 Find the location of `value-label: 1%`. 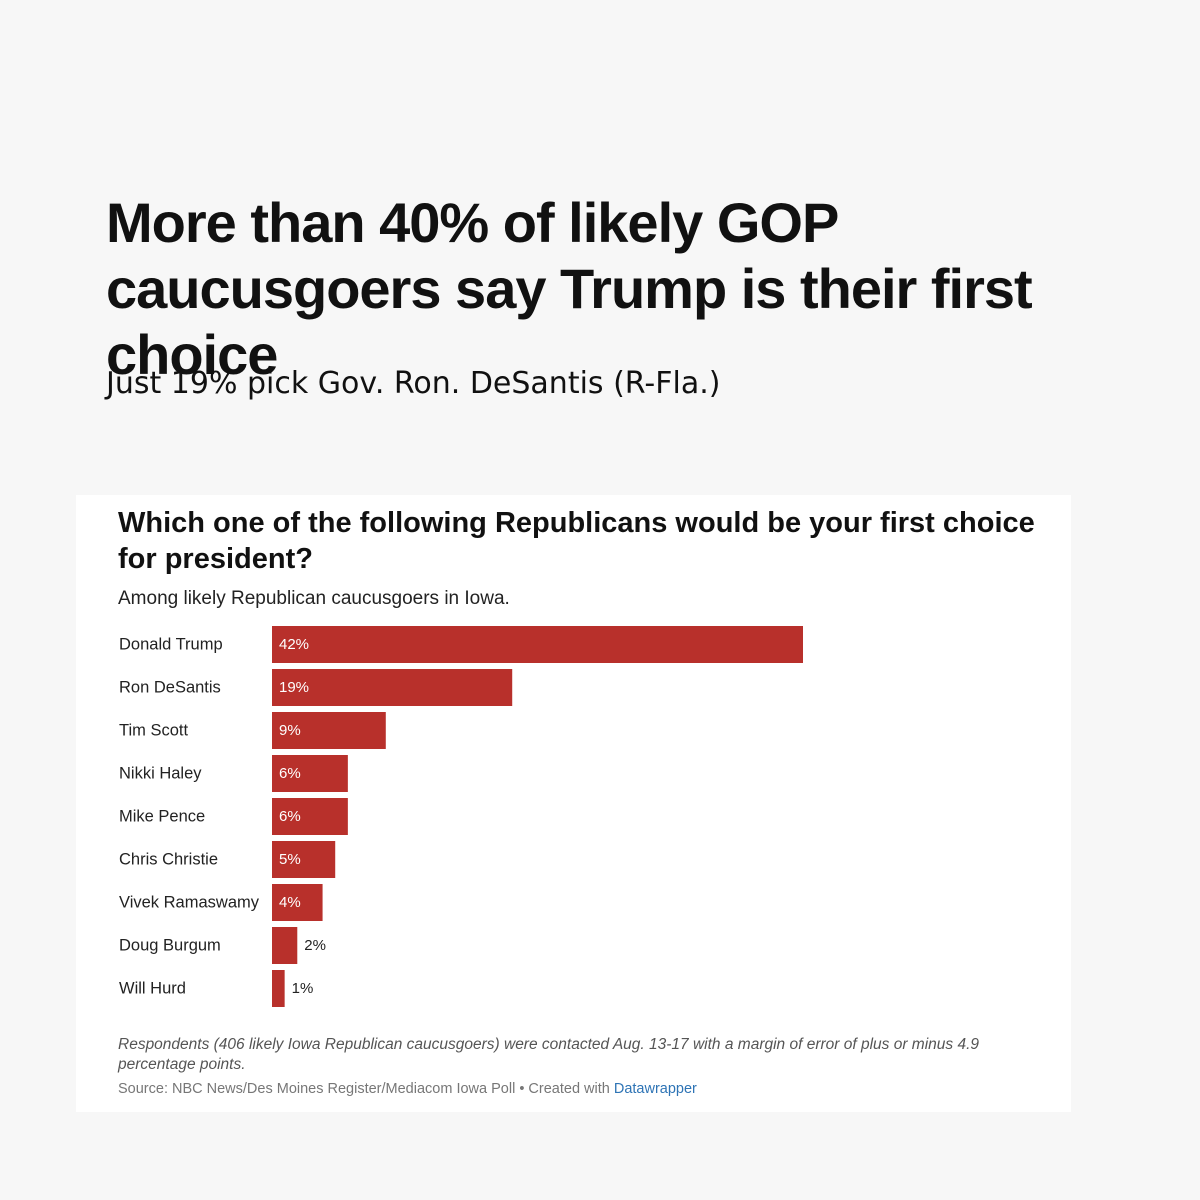

value-label: 1% is located at coordinates (303, 988).